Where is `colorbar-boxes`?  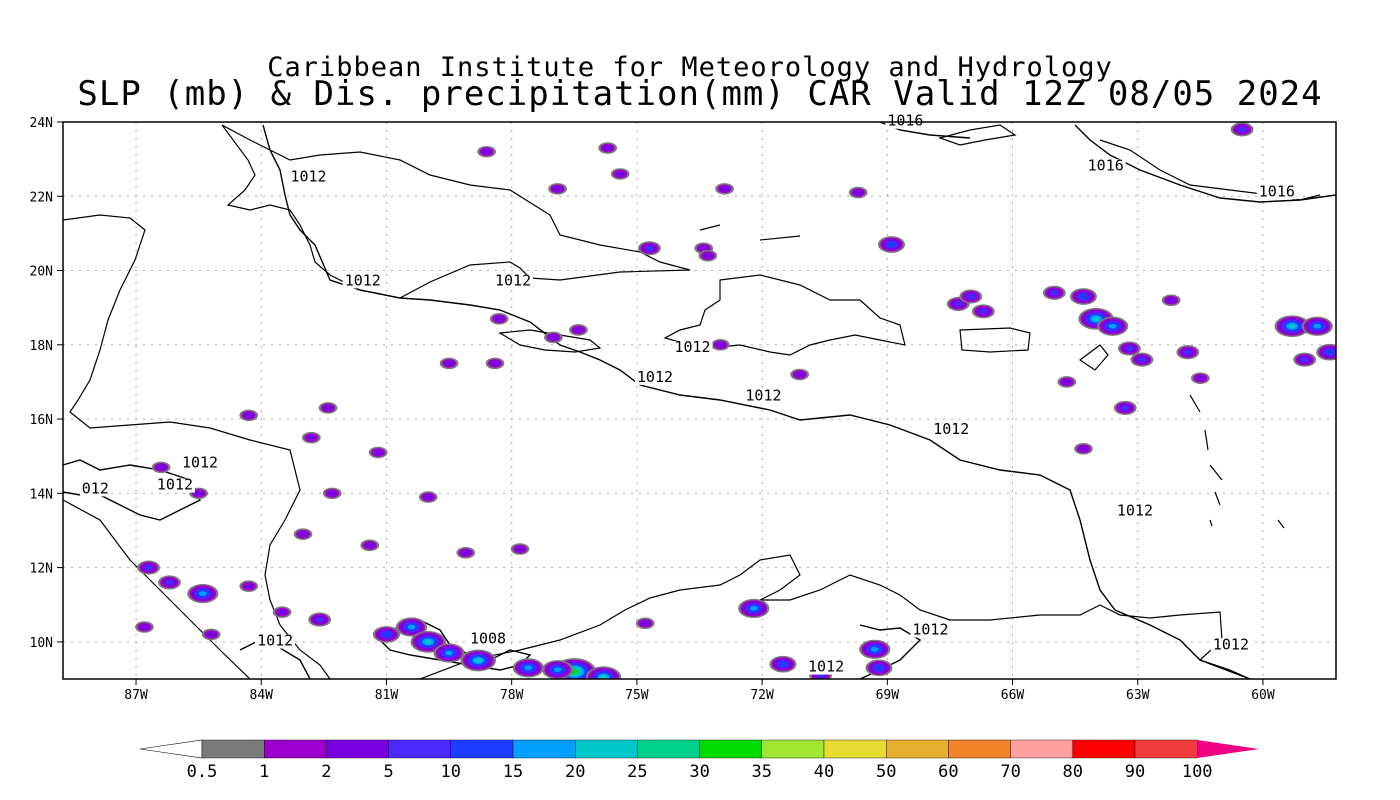 colorbar-boxes is located at coordinates (699, 749).